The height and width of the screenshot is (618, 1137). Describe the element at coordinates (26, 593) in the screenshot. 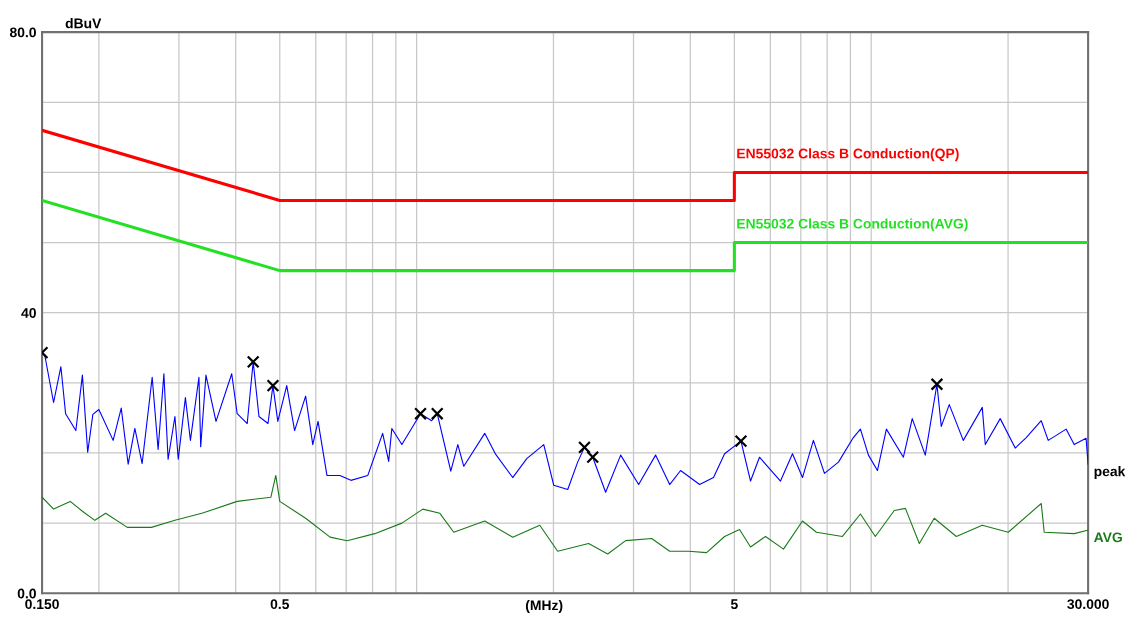

I see `y-tick-label: 0.0` at that location.